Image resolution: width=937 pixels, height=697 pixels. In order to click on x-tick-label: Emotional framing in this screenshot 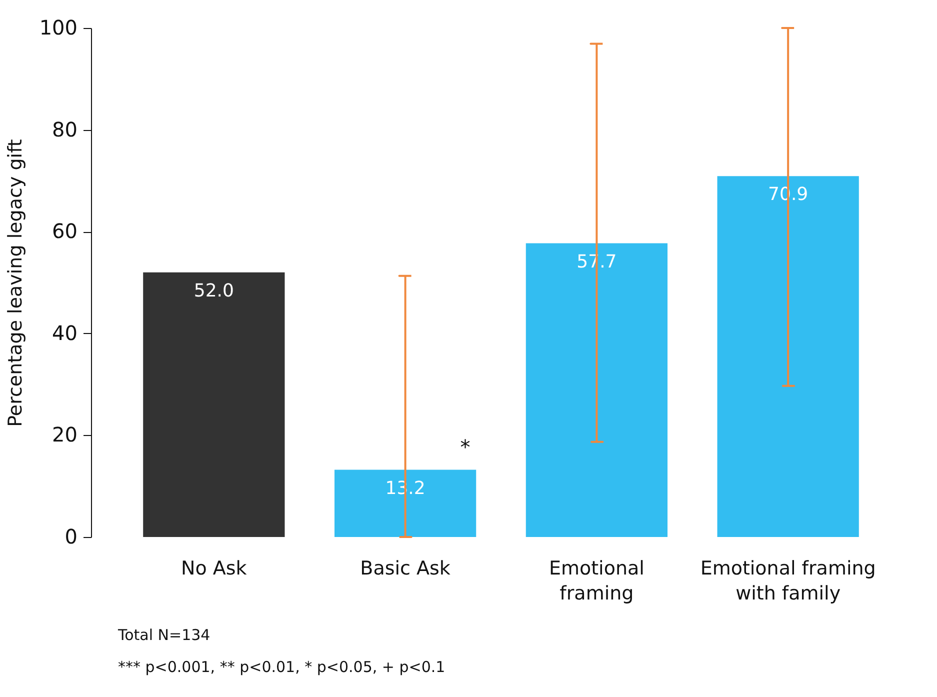, I will do `click(596, 581)`.